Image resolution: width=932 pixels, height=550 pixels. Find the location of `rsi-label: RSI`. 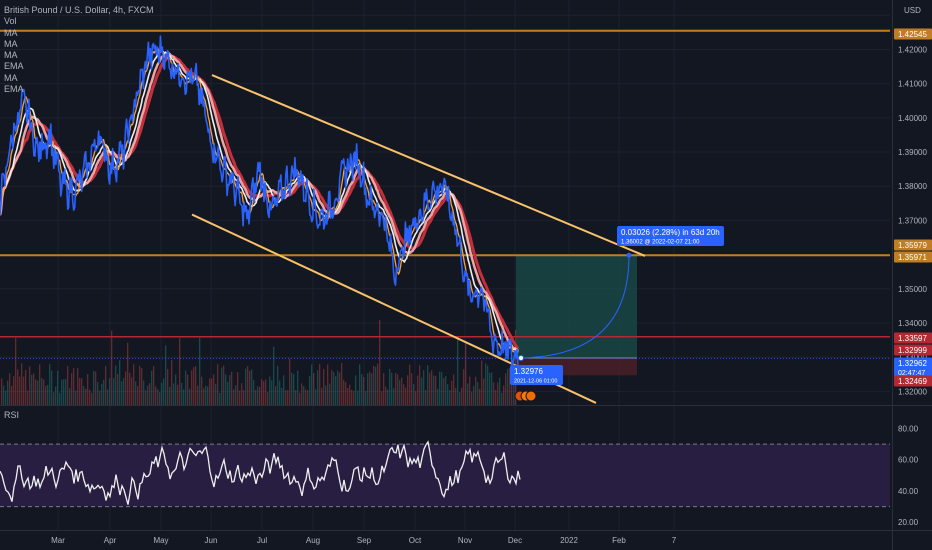

rsi-label: RSI is located at coordinates (12, 415).